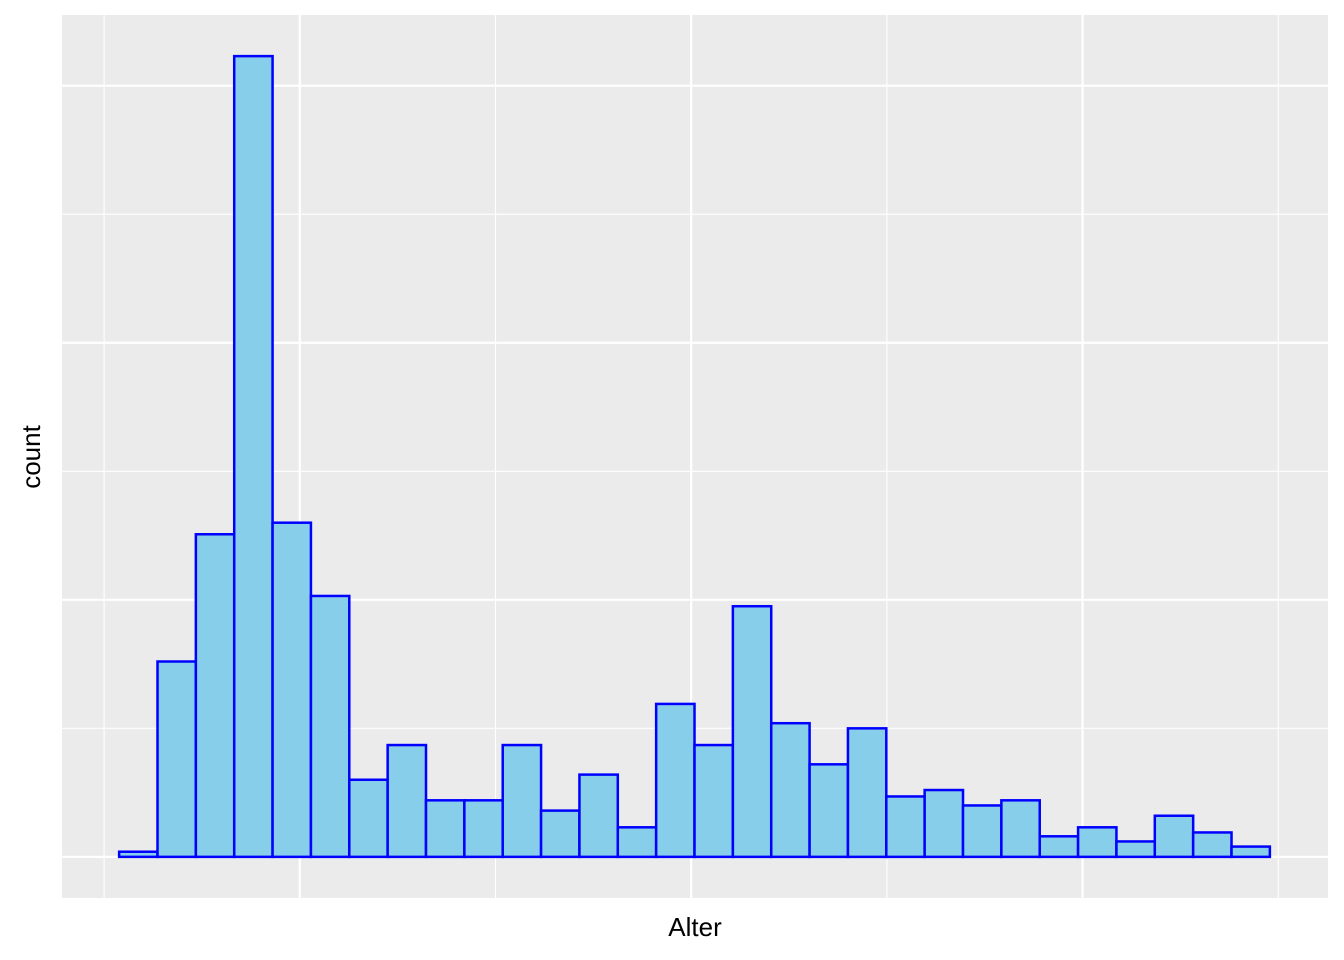  What do you see at coordinates (31, 456) in the screenshot?
I see `y-axis-label: count` at bounding box center [31, 456].